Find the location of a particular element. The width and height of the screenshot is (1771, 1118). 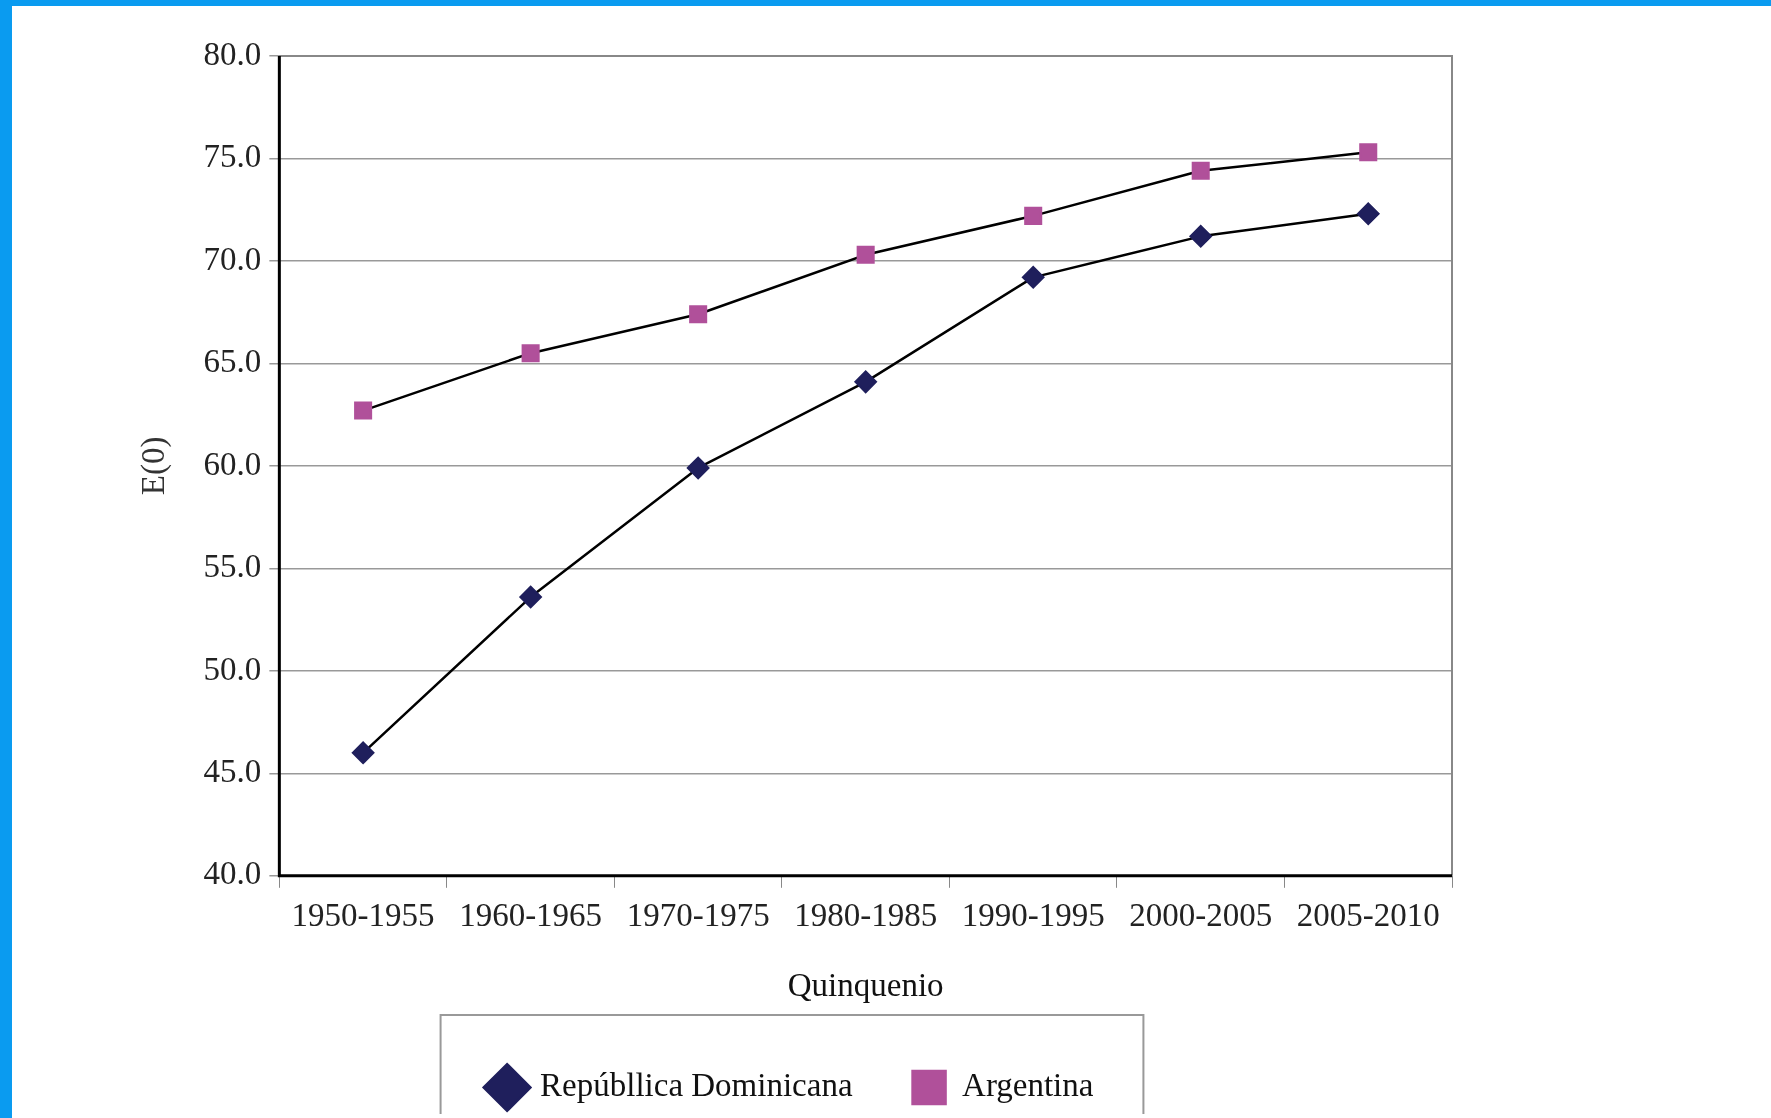

y-tick-label: 55.0 is located at coordinates (232, 566).